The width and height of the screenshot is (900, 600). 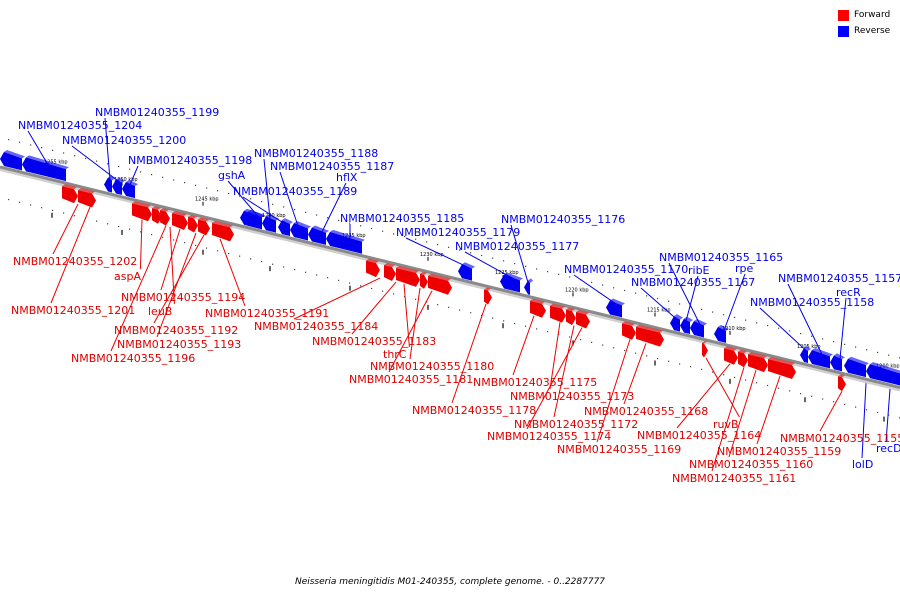 What do you see at coordinates (848, 292) in the screenshot?
I see `gene-label-recR: recR` at bounding box center [848, 292].